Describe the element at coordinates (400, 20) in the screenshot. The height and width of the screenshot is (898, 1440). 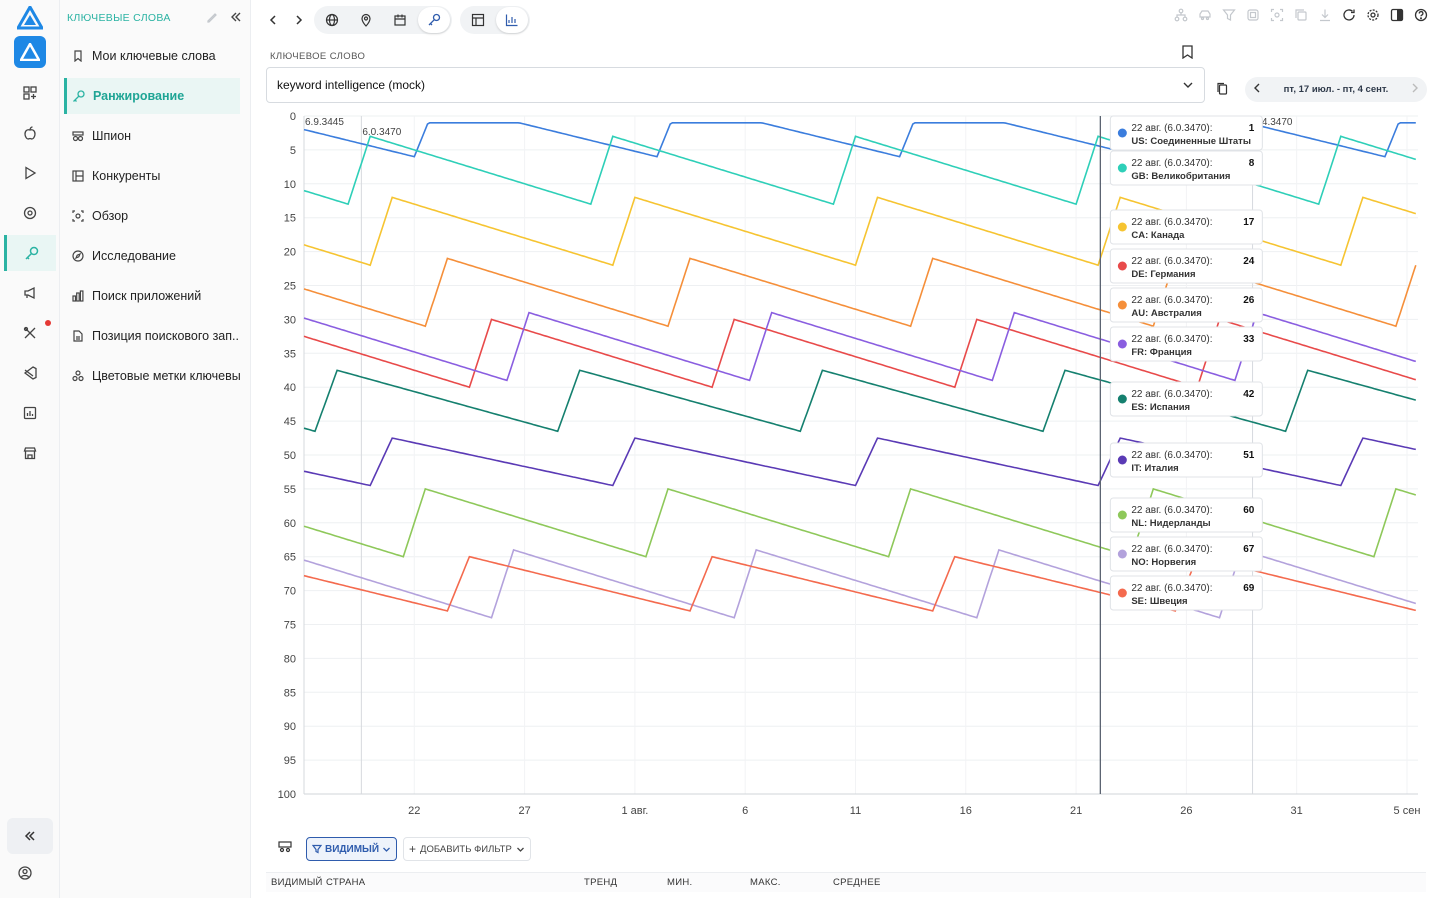
I see `calendar-icon` at that location.